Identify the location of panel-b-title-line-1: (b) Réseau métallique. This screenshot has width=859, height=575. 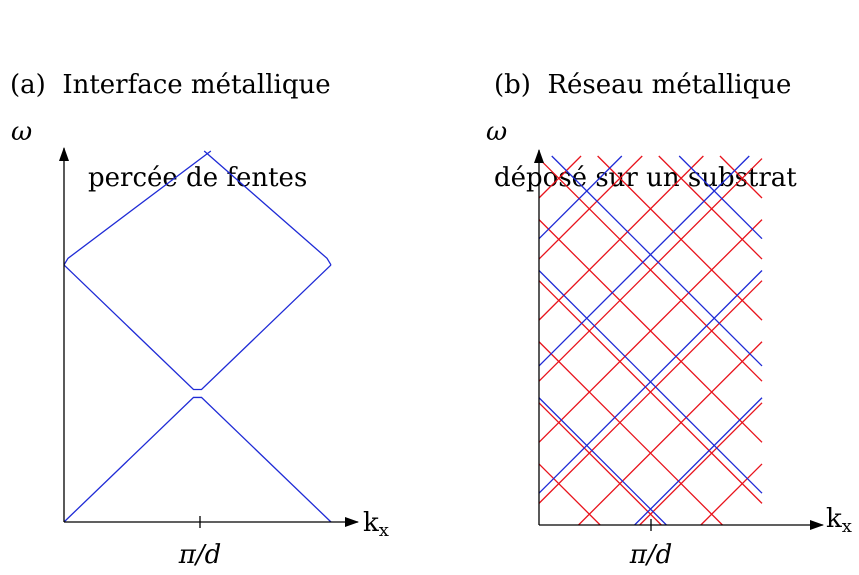
(643, 85).